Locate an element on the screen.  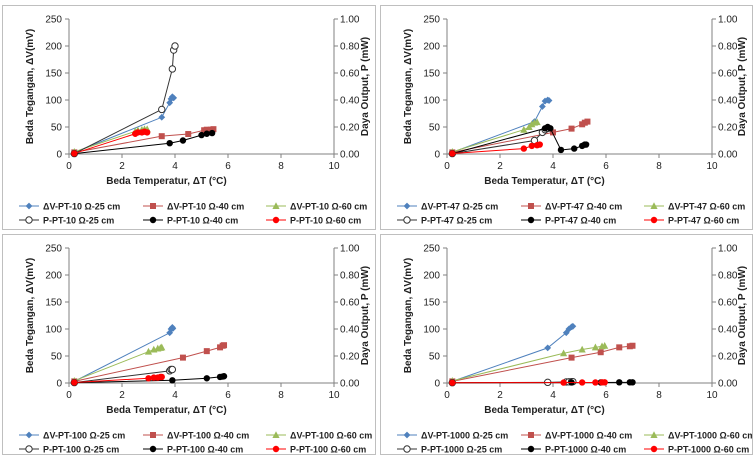
legend-item: P-PT-47 Ω-60 cm is located at coordinates (691, 221).